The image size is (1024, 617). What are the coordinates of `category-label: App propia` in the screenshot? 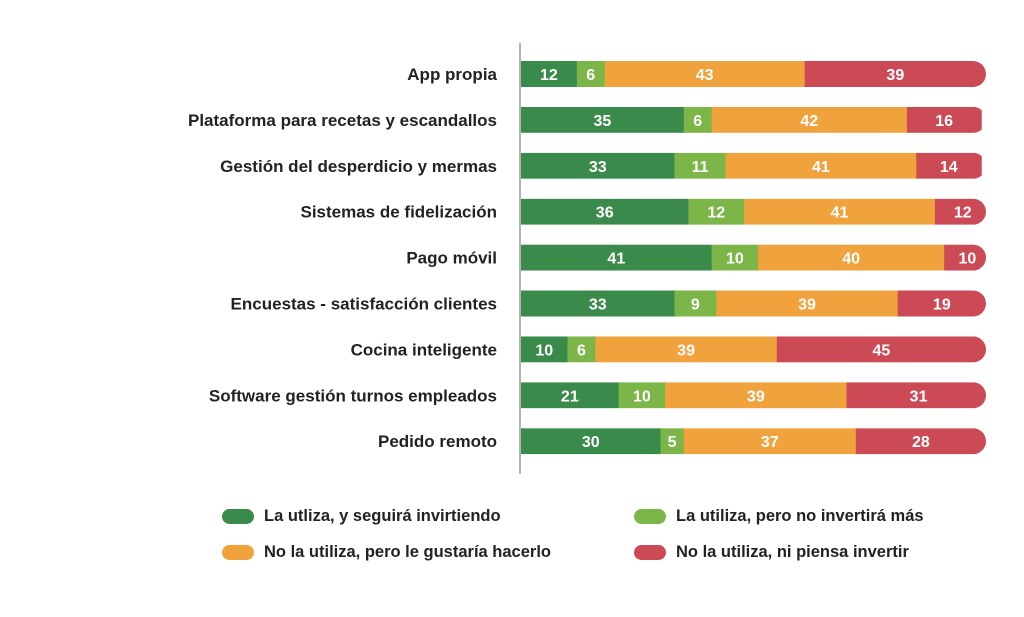 It's located at (452, 74).